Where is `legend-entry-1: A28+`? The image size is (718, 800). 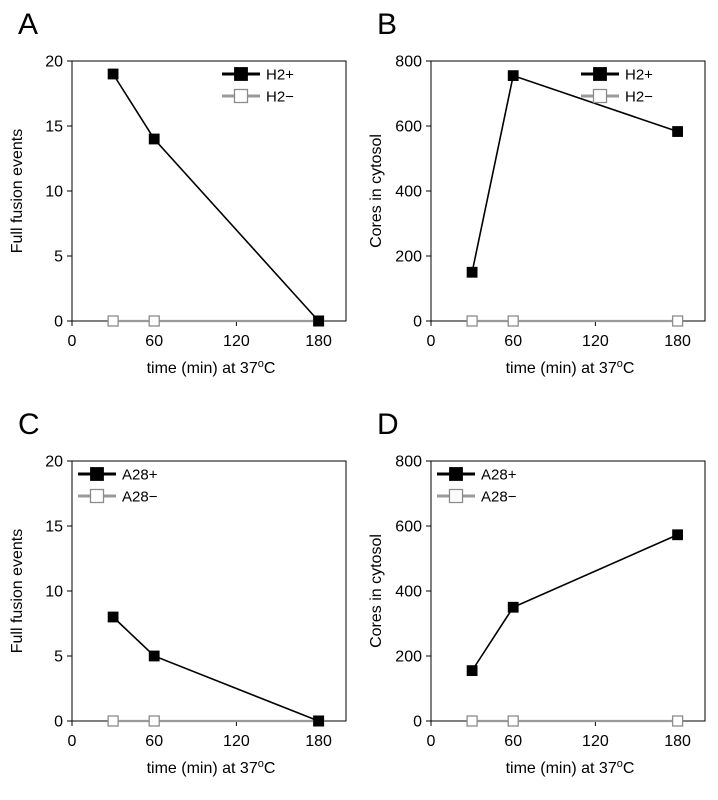
legend-entry-1: A28+ is located at coordinates (477, 475).